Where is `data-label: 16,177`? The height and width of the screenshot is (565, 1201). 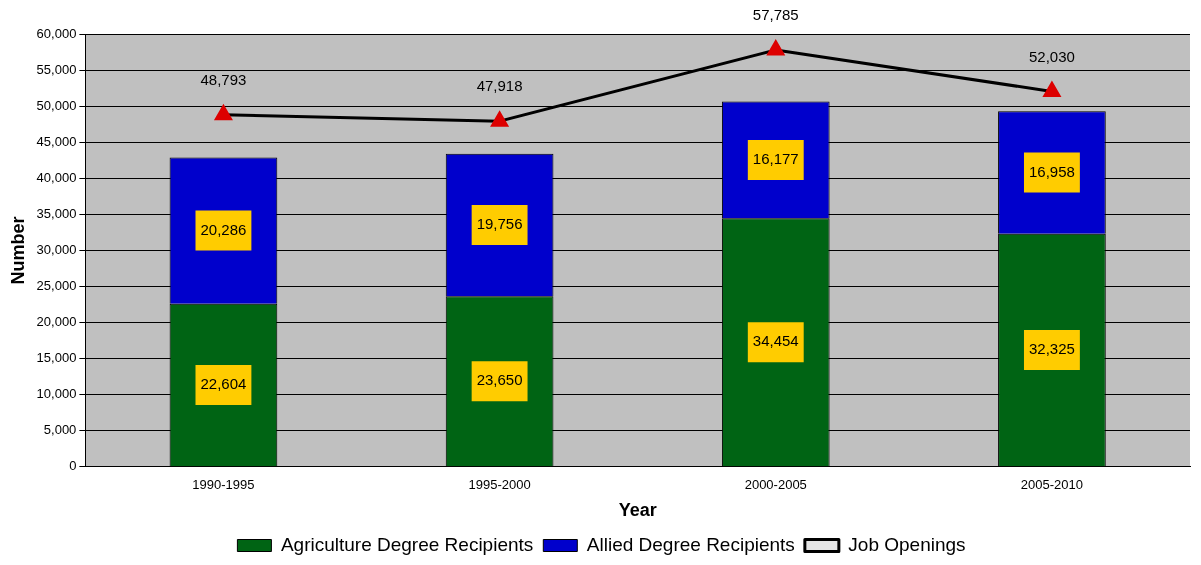 data-label: 16,177 is located at coordinates (775, 159).